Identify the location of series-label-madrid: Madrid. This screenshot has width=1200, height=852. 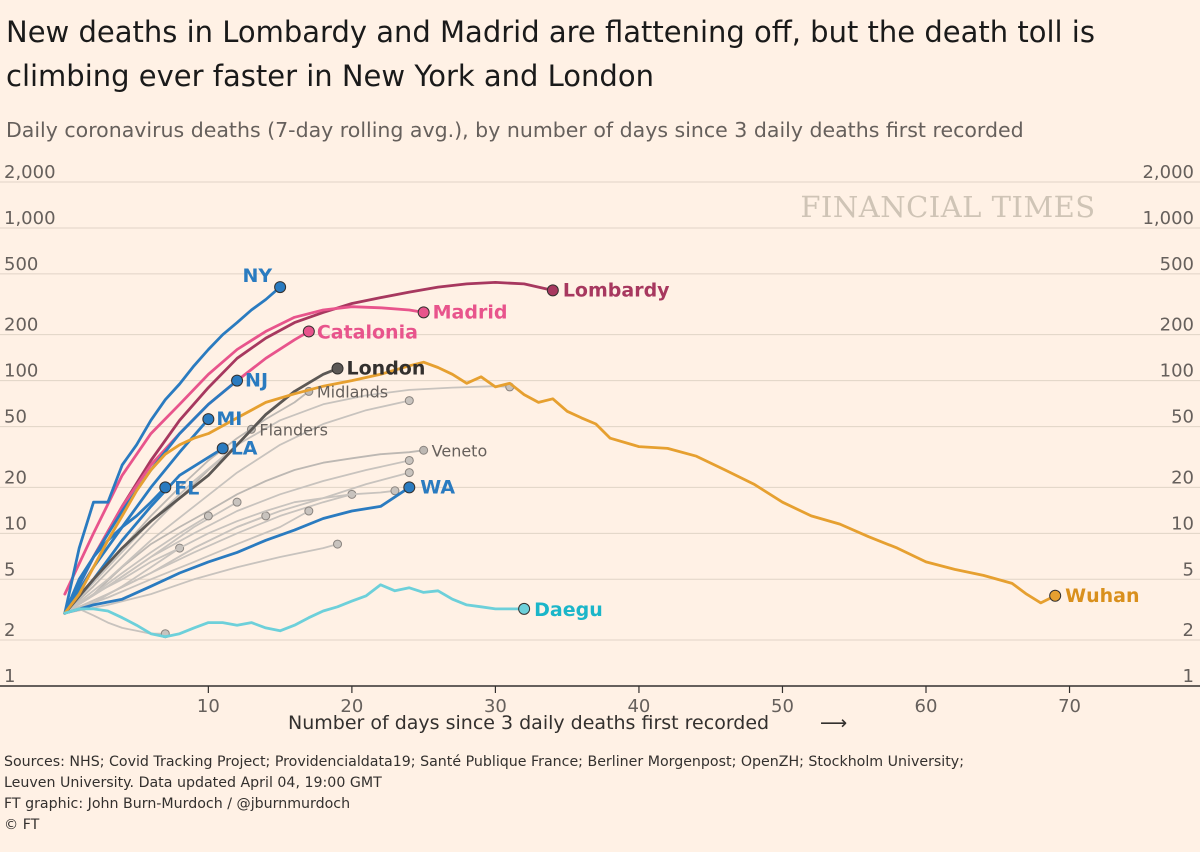
(470, 312).